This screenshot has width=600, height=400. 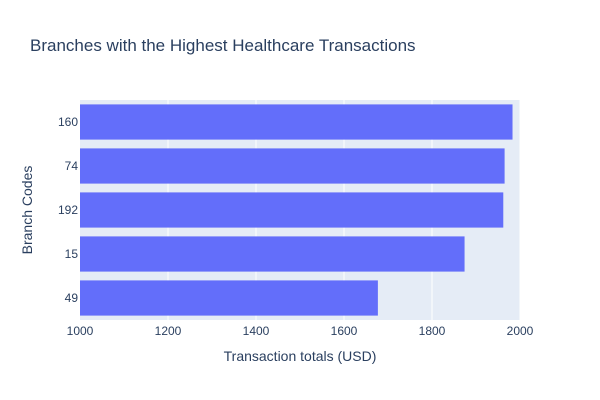 What do you see at coordinates (300, 356) in the screenshot?
I see `x-axis-title: Transaction totals (USD)` at bounding box center [300, 356].